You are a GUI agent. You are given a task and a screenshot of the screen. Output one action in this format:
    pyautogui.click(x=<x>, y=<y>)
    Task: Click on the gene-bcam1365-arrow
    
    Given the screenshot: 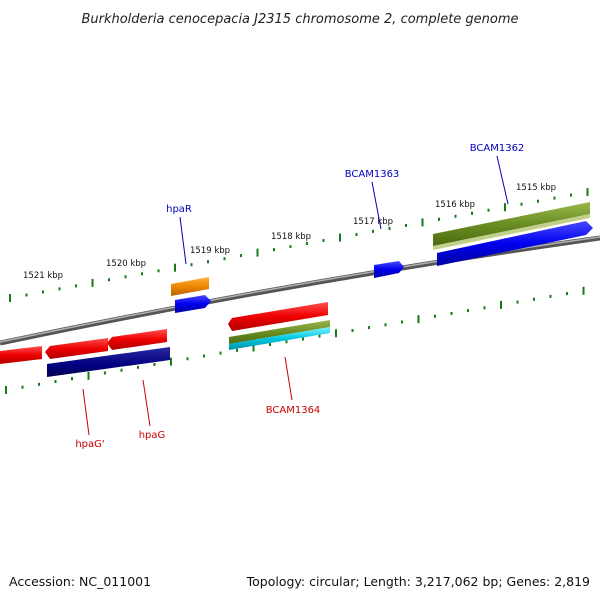 What is the action you would take?
    pyautogui.click(x=278, y=316)
    